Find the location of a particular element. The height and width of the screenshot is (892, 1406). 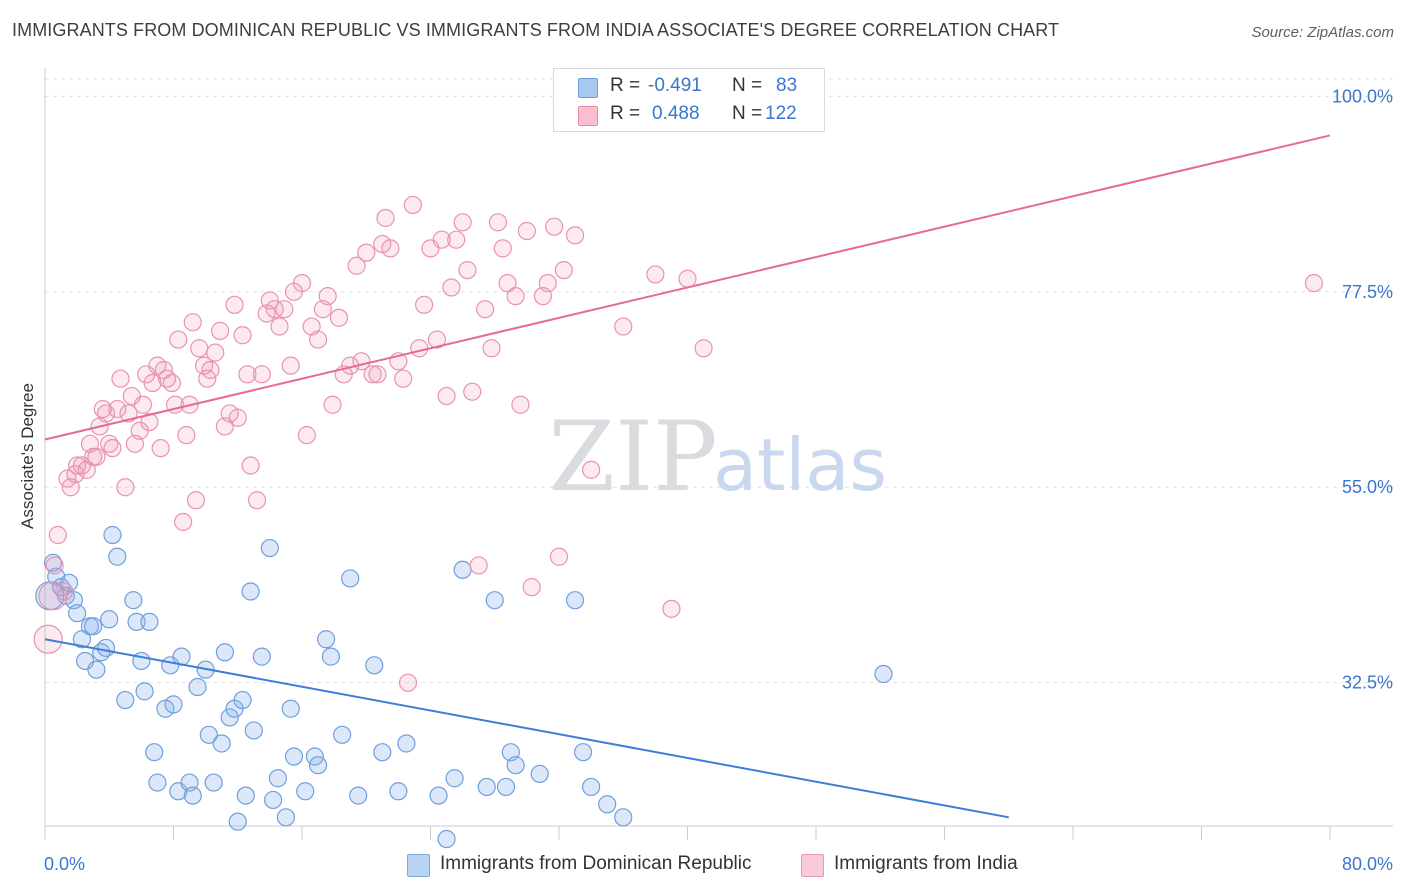

y-tick-label: 55.0% is located at coordinates (1367, 487).